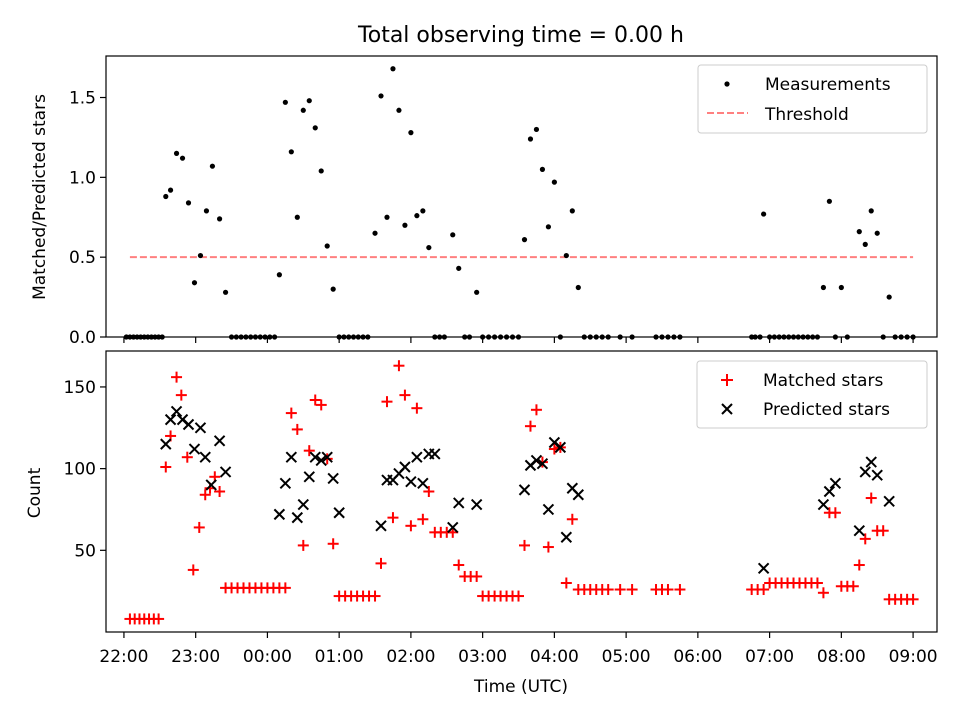 The image size is (960, 720). What do you see at coordinates (554, 657) in the screenshot?
I see `x-tick-label: 04:00` at bounding box center [554, 657].